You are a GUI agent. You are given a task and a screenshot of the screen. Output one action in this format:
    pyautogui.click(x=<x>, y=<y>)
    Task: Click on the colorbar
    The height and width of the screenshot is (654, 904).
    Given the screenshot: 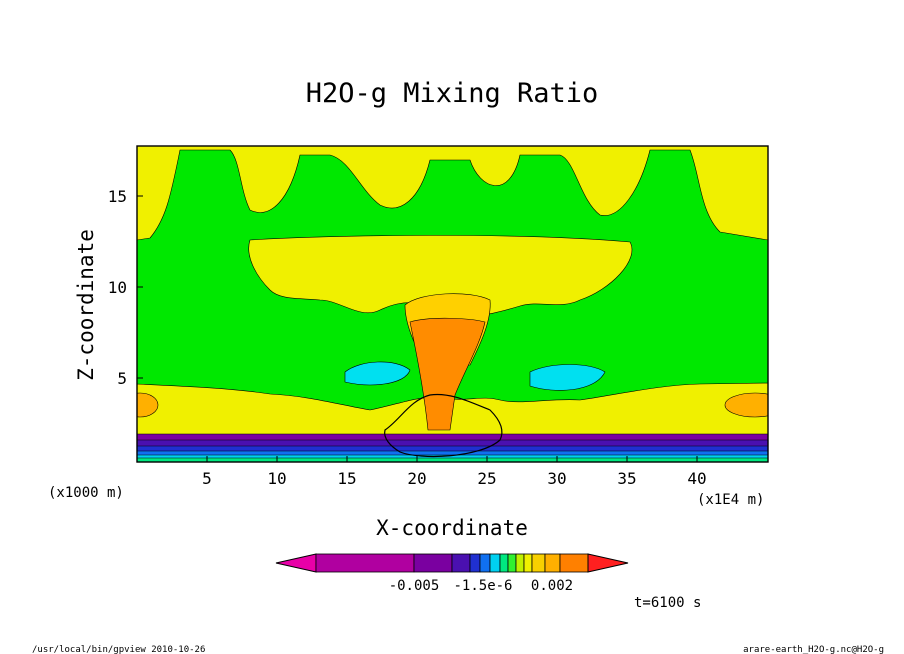 What is the action you would take?
    pyautogui.click(x=452, y=563)
    